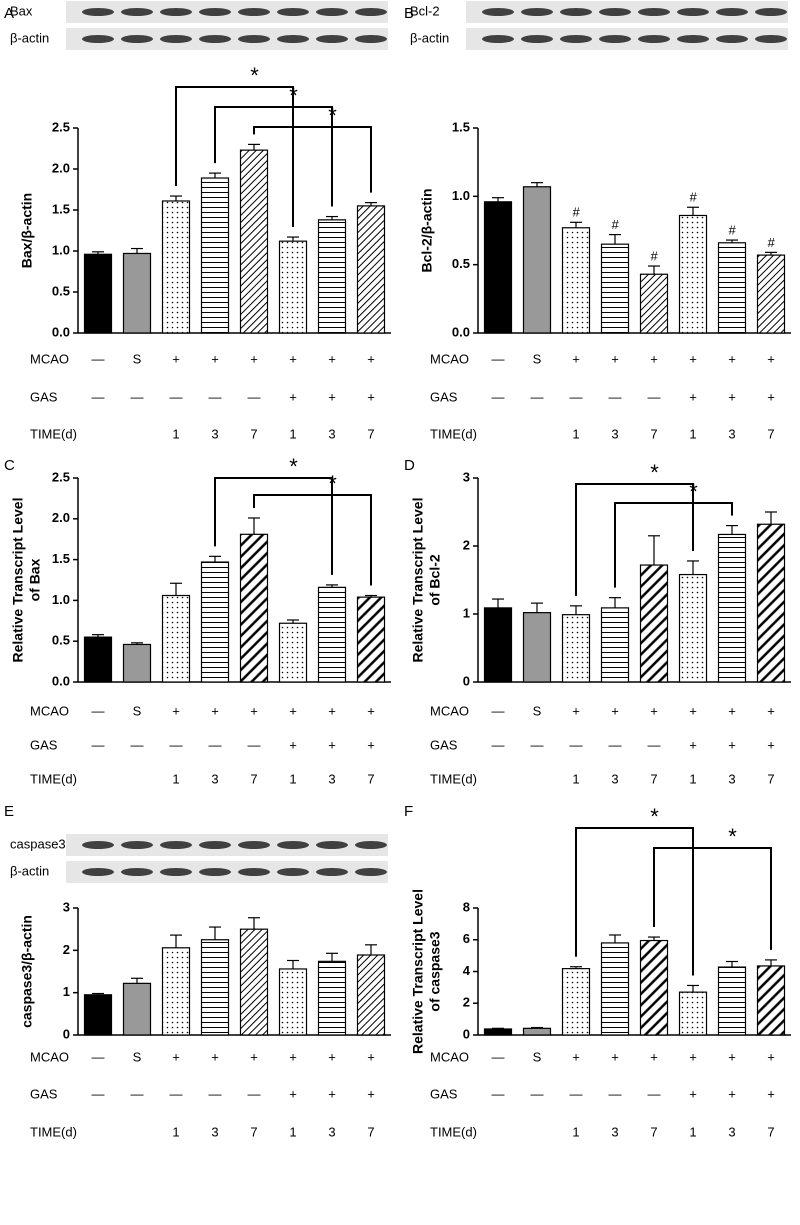 Image resolution: width=800 pixels, height=1225 pixels. I want to click on significance-mark: #, so click(615, 224).